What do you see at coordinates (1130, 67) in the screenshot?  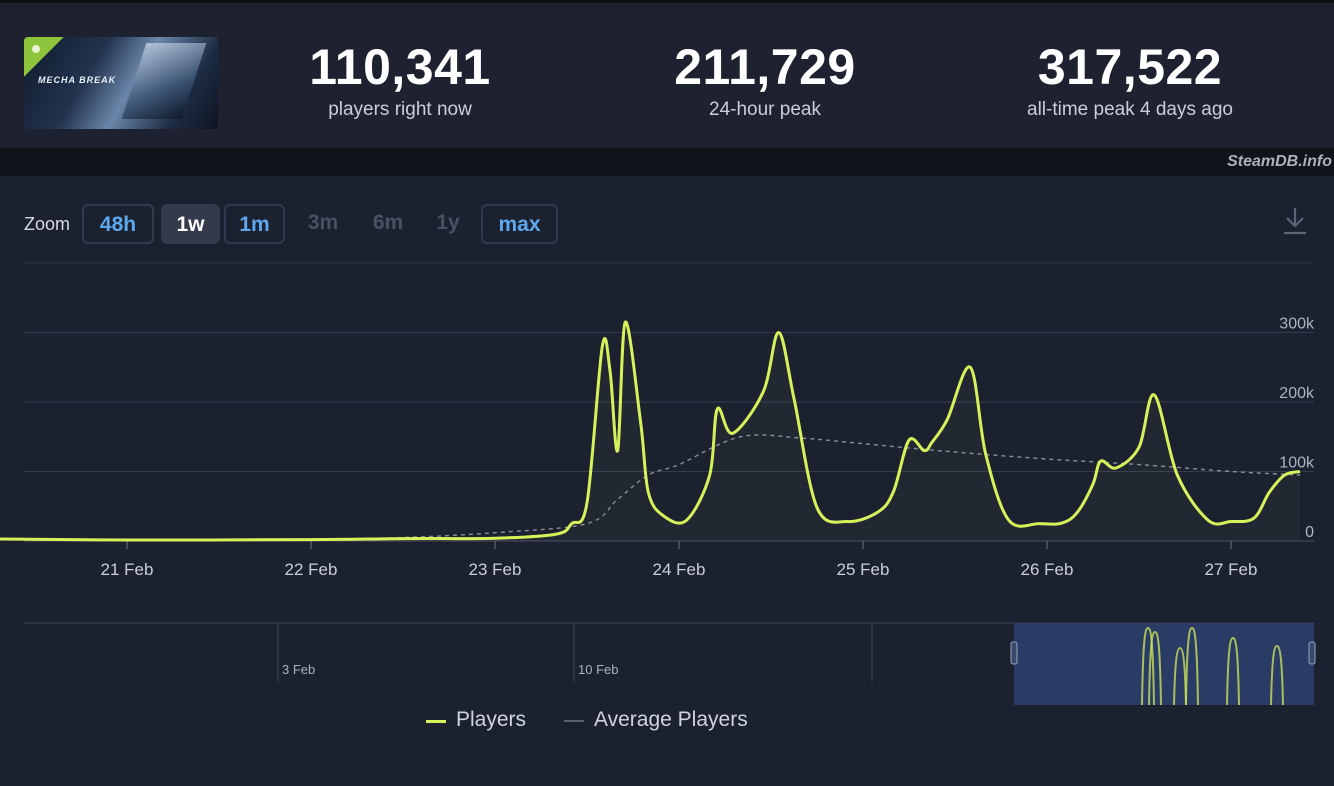 I see `stat-value: 317,522` at bounding box center [1130, 67].